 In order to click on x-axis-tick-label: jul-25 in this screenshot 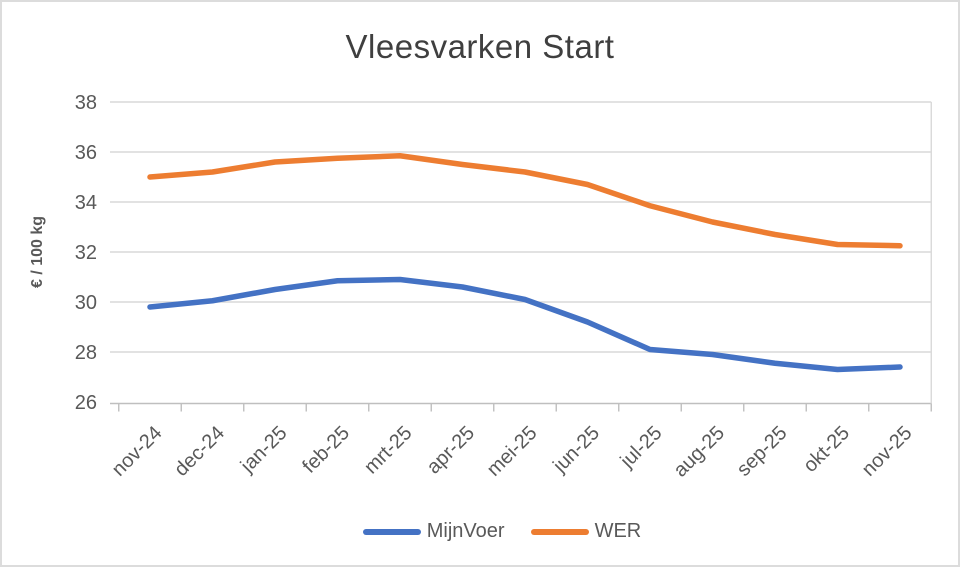, I will do `click(641, 447)`.